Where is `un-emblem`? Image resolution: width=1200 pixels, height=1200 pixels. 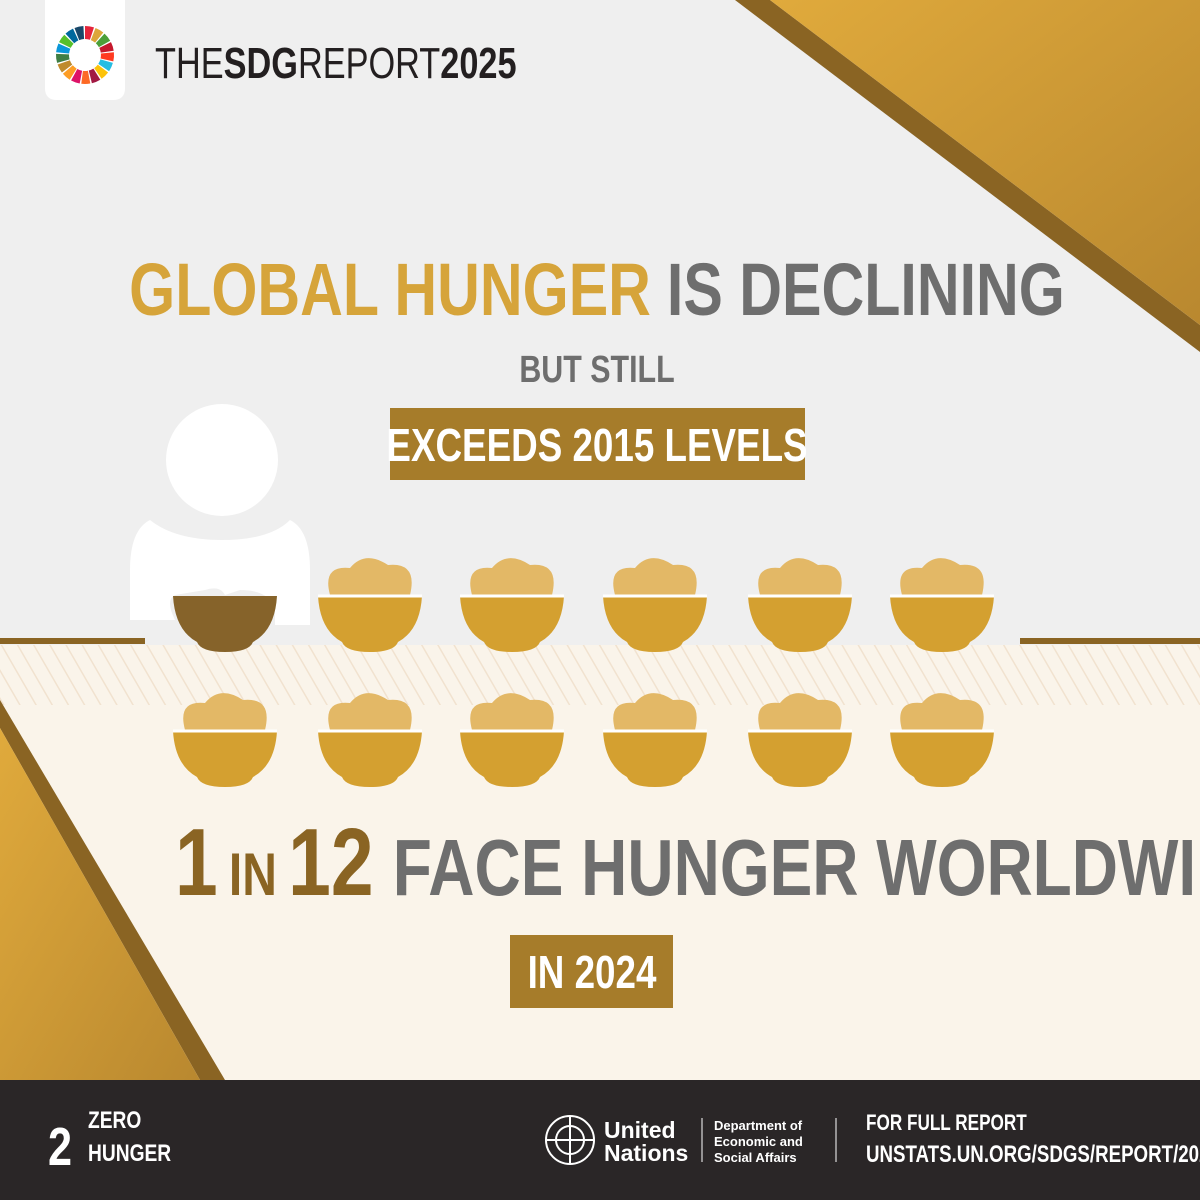 un-emblem is located at coordinates (570, 1140).